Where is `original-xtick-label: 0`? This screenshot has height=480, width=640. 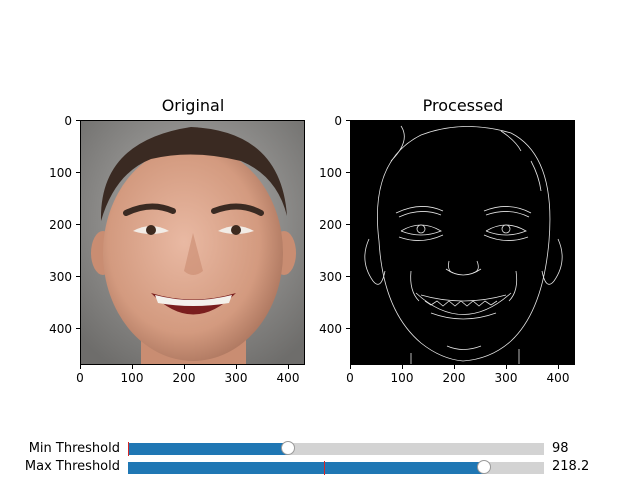
original-xtick-label: 0 is located at coordinates (80, 378).